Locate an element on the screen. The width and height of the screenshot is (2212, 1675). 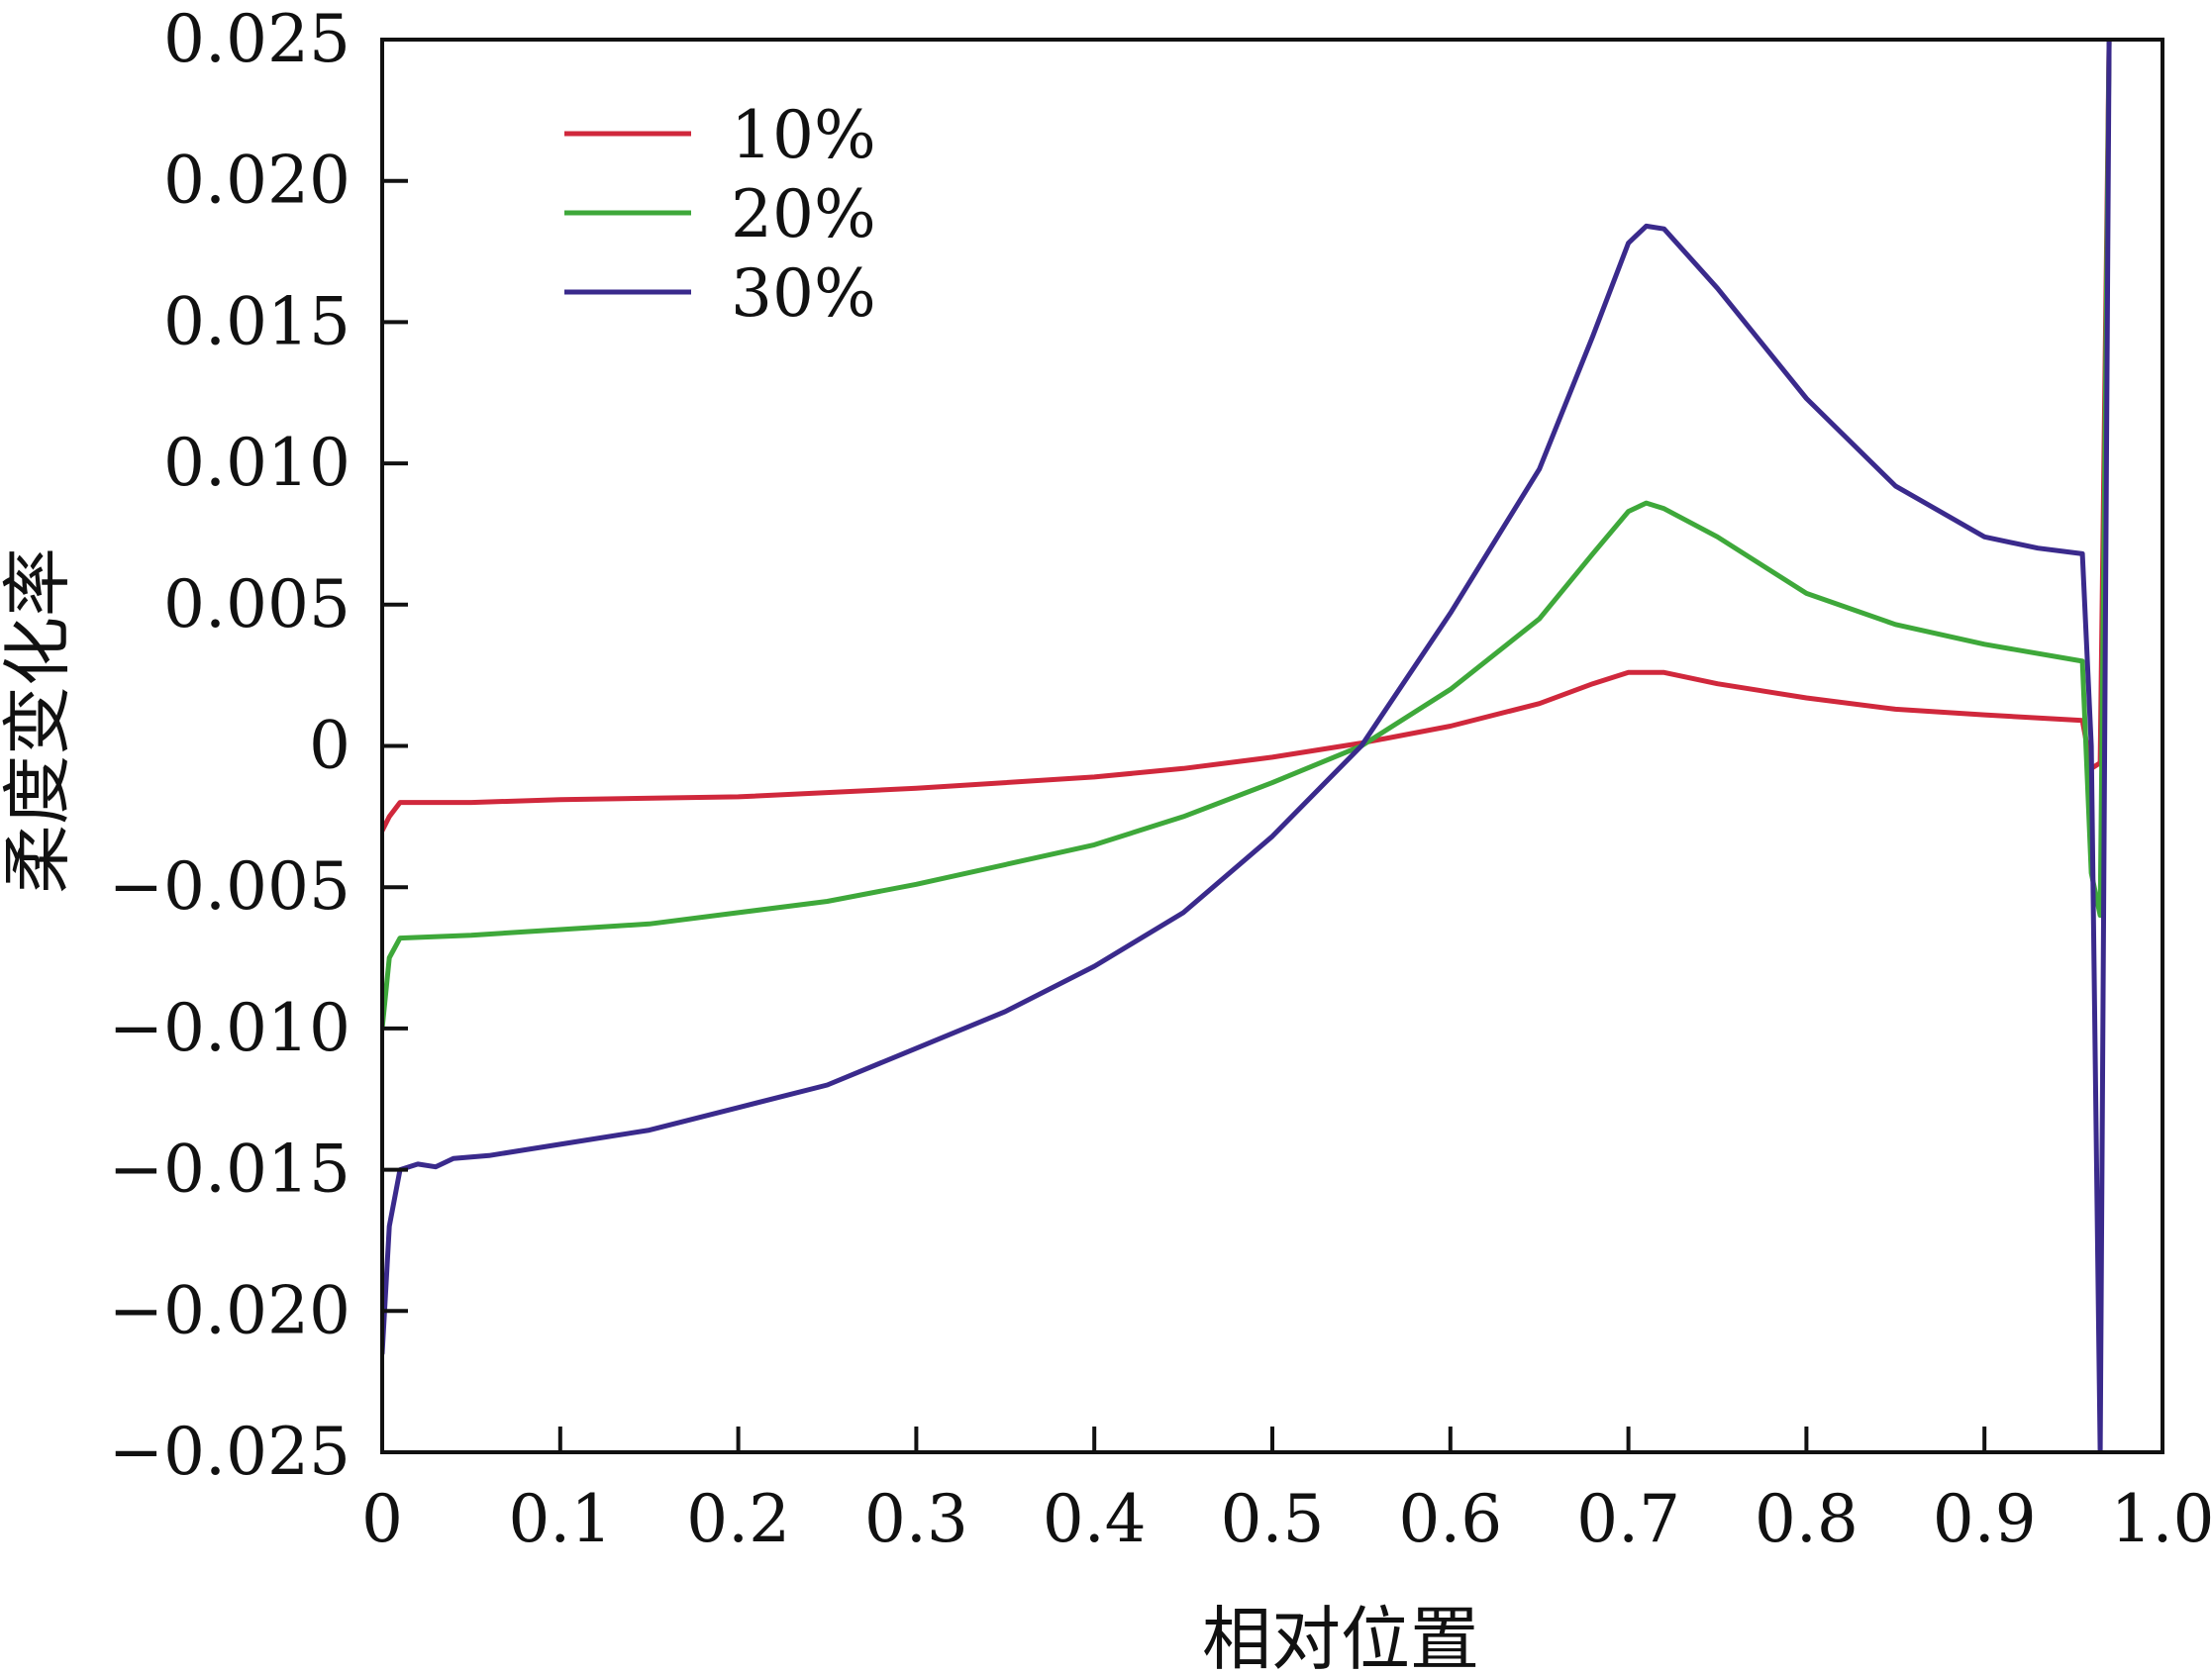
x-axis-title: 相对位置 is located at coordinates (1340, 1637).